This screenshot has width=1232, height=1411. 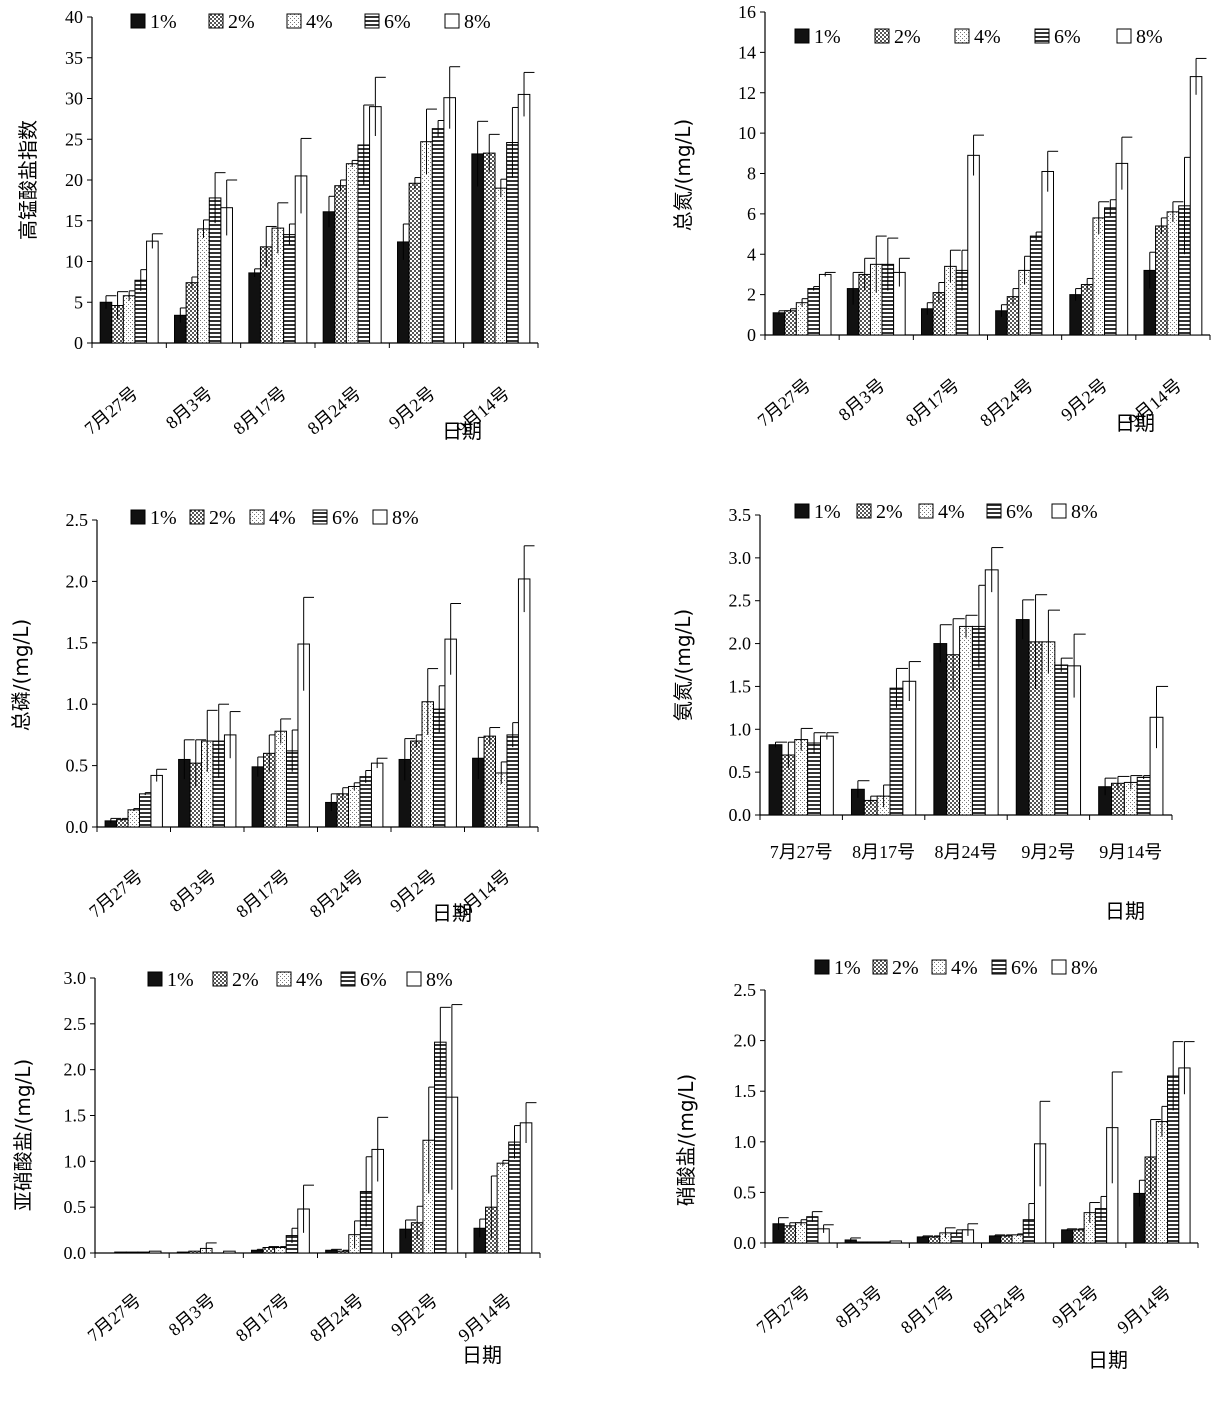 What do you see at coordinates (686, 1140) in the screenshot?
I see `y-axis-label: 硝酸盐/(mg/L)` at bounding box center [686, 1140].